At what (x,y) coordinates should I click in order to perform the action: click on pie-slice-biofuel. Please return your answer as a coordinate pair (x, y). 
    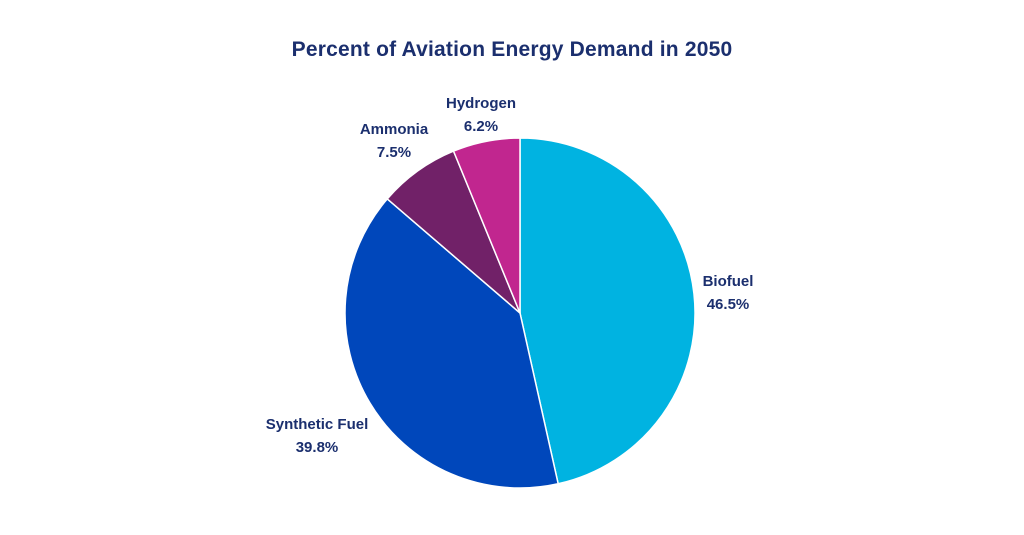
    Looking at the image, I should click on (607, 311).